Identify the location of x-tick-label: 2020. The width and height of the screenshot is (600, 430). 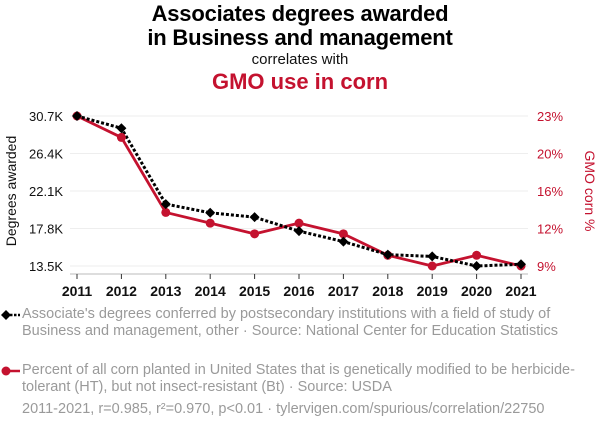
(476, 291).